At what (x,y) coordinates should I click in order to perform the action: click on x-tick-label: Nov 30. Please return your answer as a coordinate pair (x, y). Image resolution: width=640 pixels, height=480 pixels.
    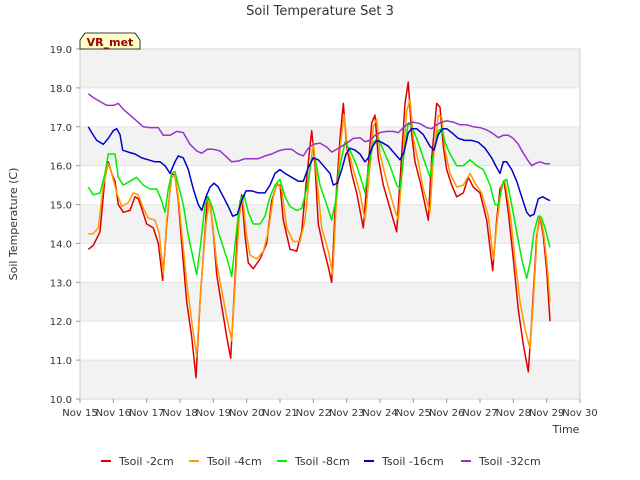
    Looking at the image, I should click on (579, 413).